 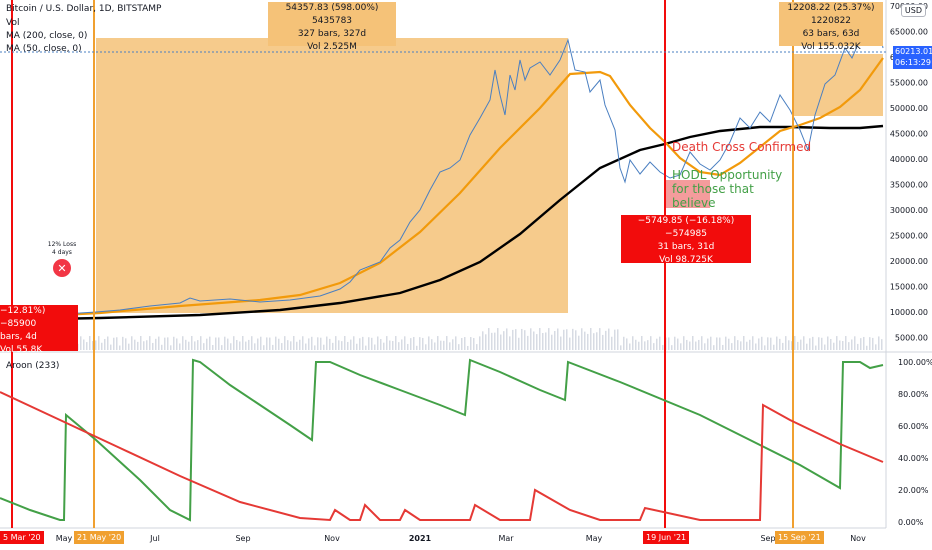 What do you see at coordinates (909, 287) in the screenshot?
I see `price-axis-tick: 15000.00` at bounding box center [909, 287].